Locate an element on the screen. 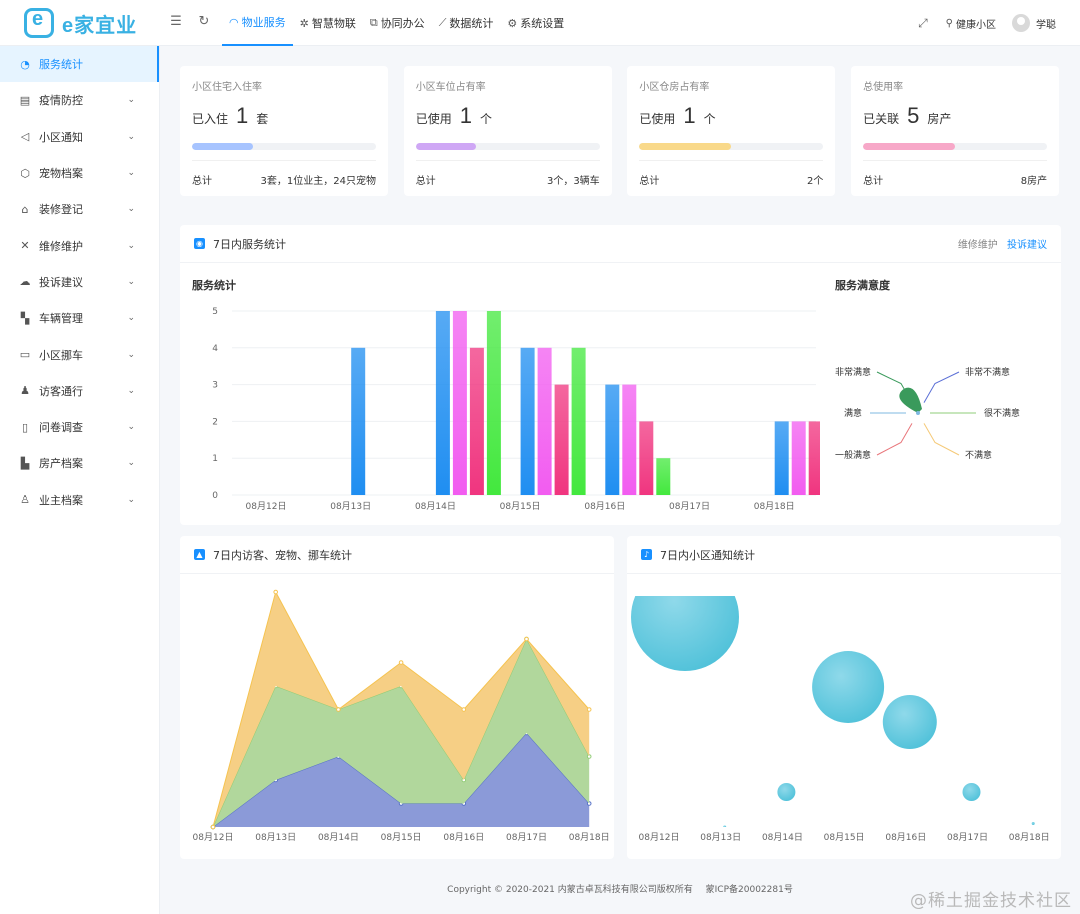  nav-tab: ⟋ 数据统计 is located at coordinates (466, 23).